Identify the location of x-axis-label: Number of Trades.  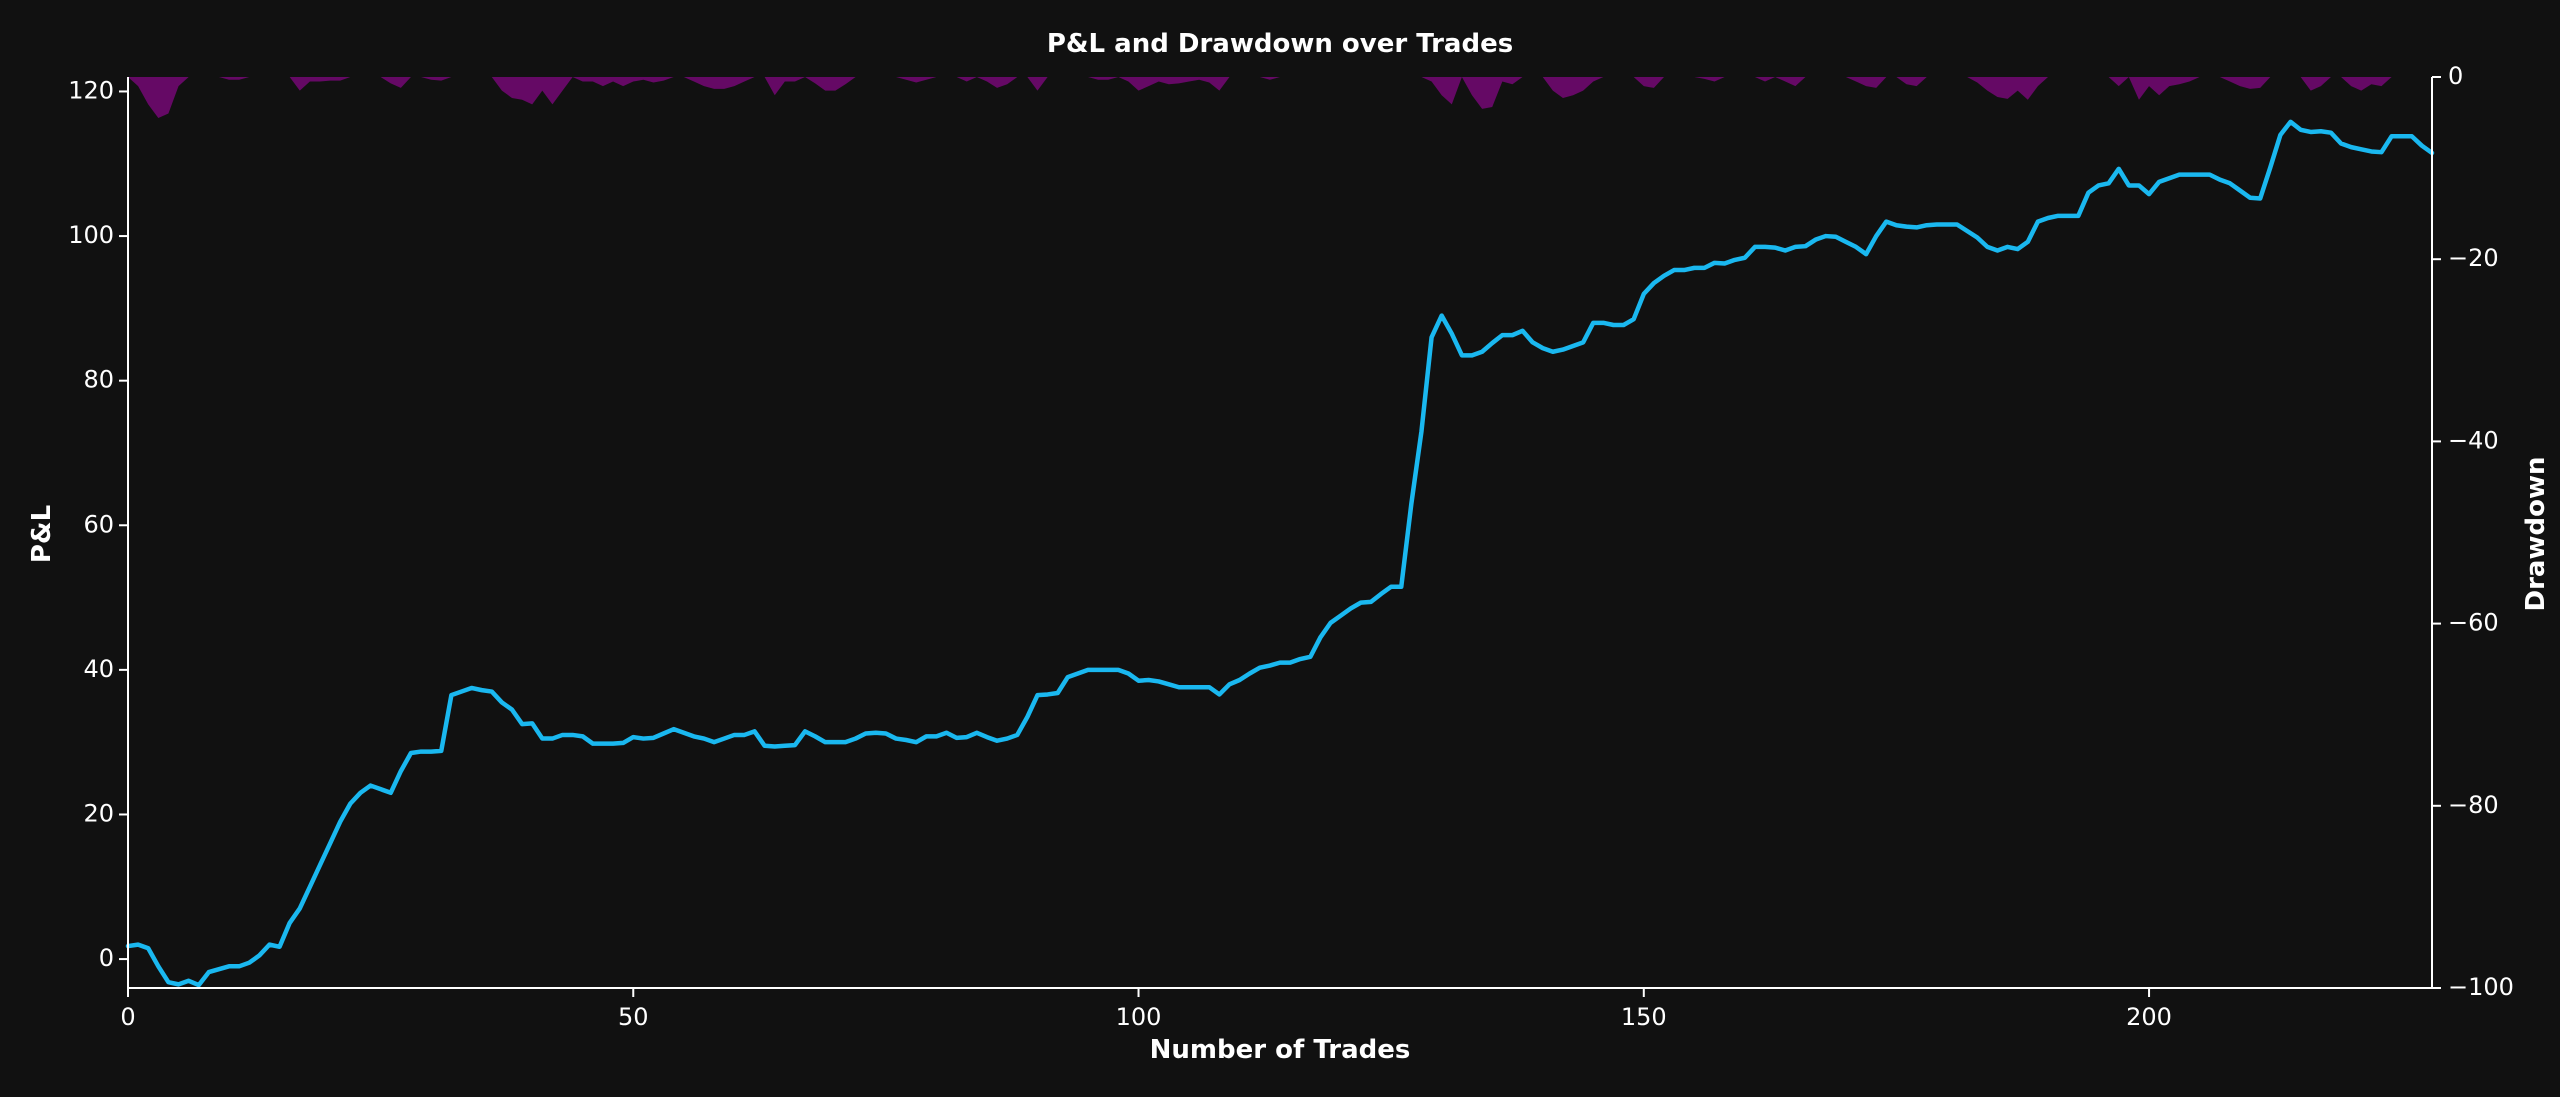
(1280, 1050).